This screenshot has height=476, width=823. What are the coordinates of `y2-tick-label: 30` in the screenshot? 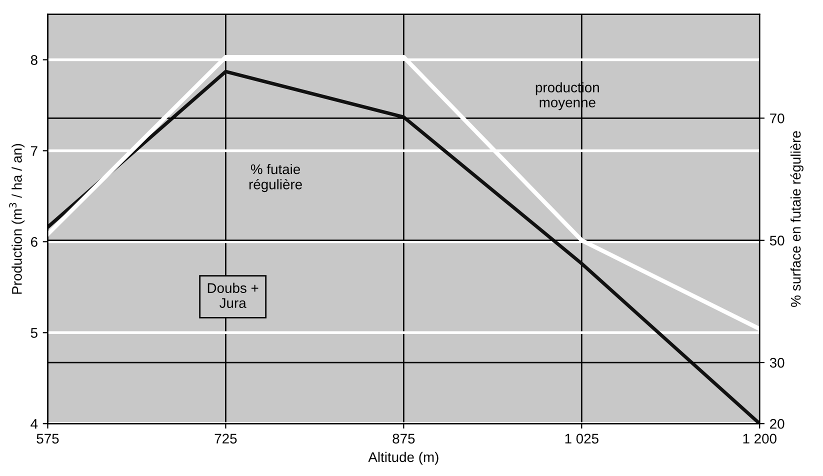 It's located at (777, 363).